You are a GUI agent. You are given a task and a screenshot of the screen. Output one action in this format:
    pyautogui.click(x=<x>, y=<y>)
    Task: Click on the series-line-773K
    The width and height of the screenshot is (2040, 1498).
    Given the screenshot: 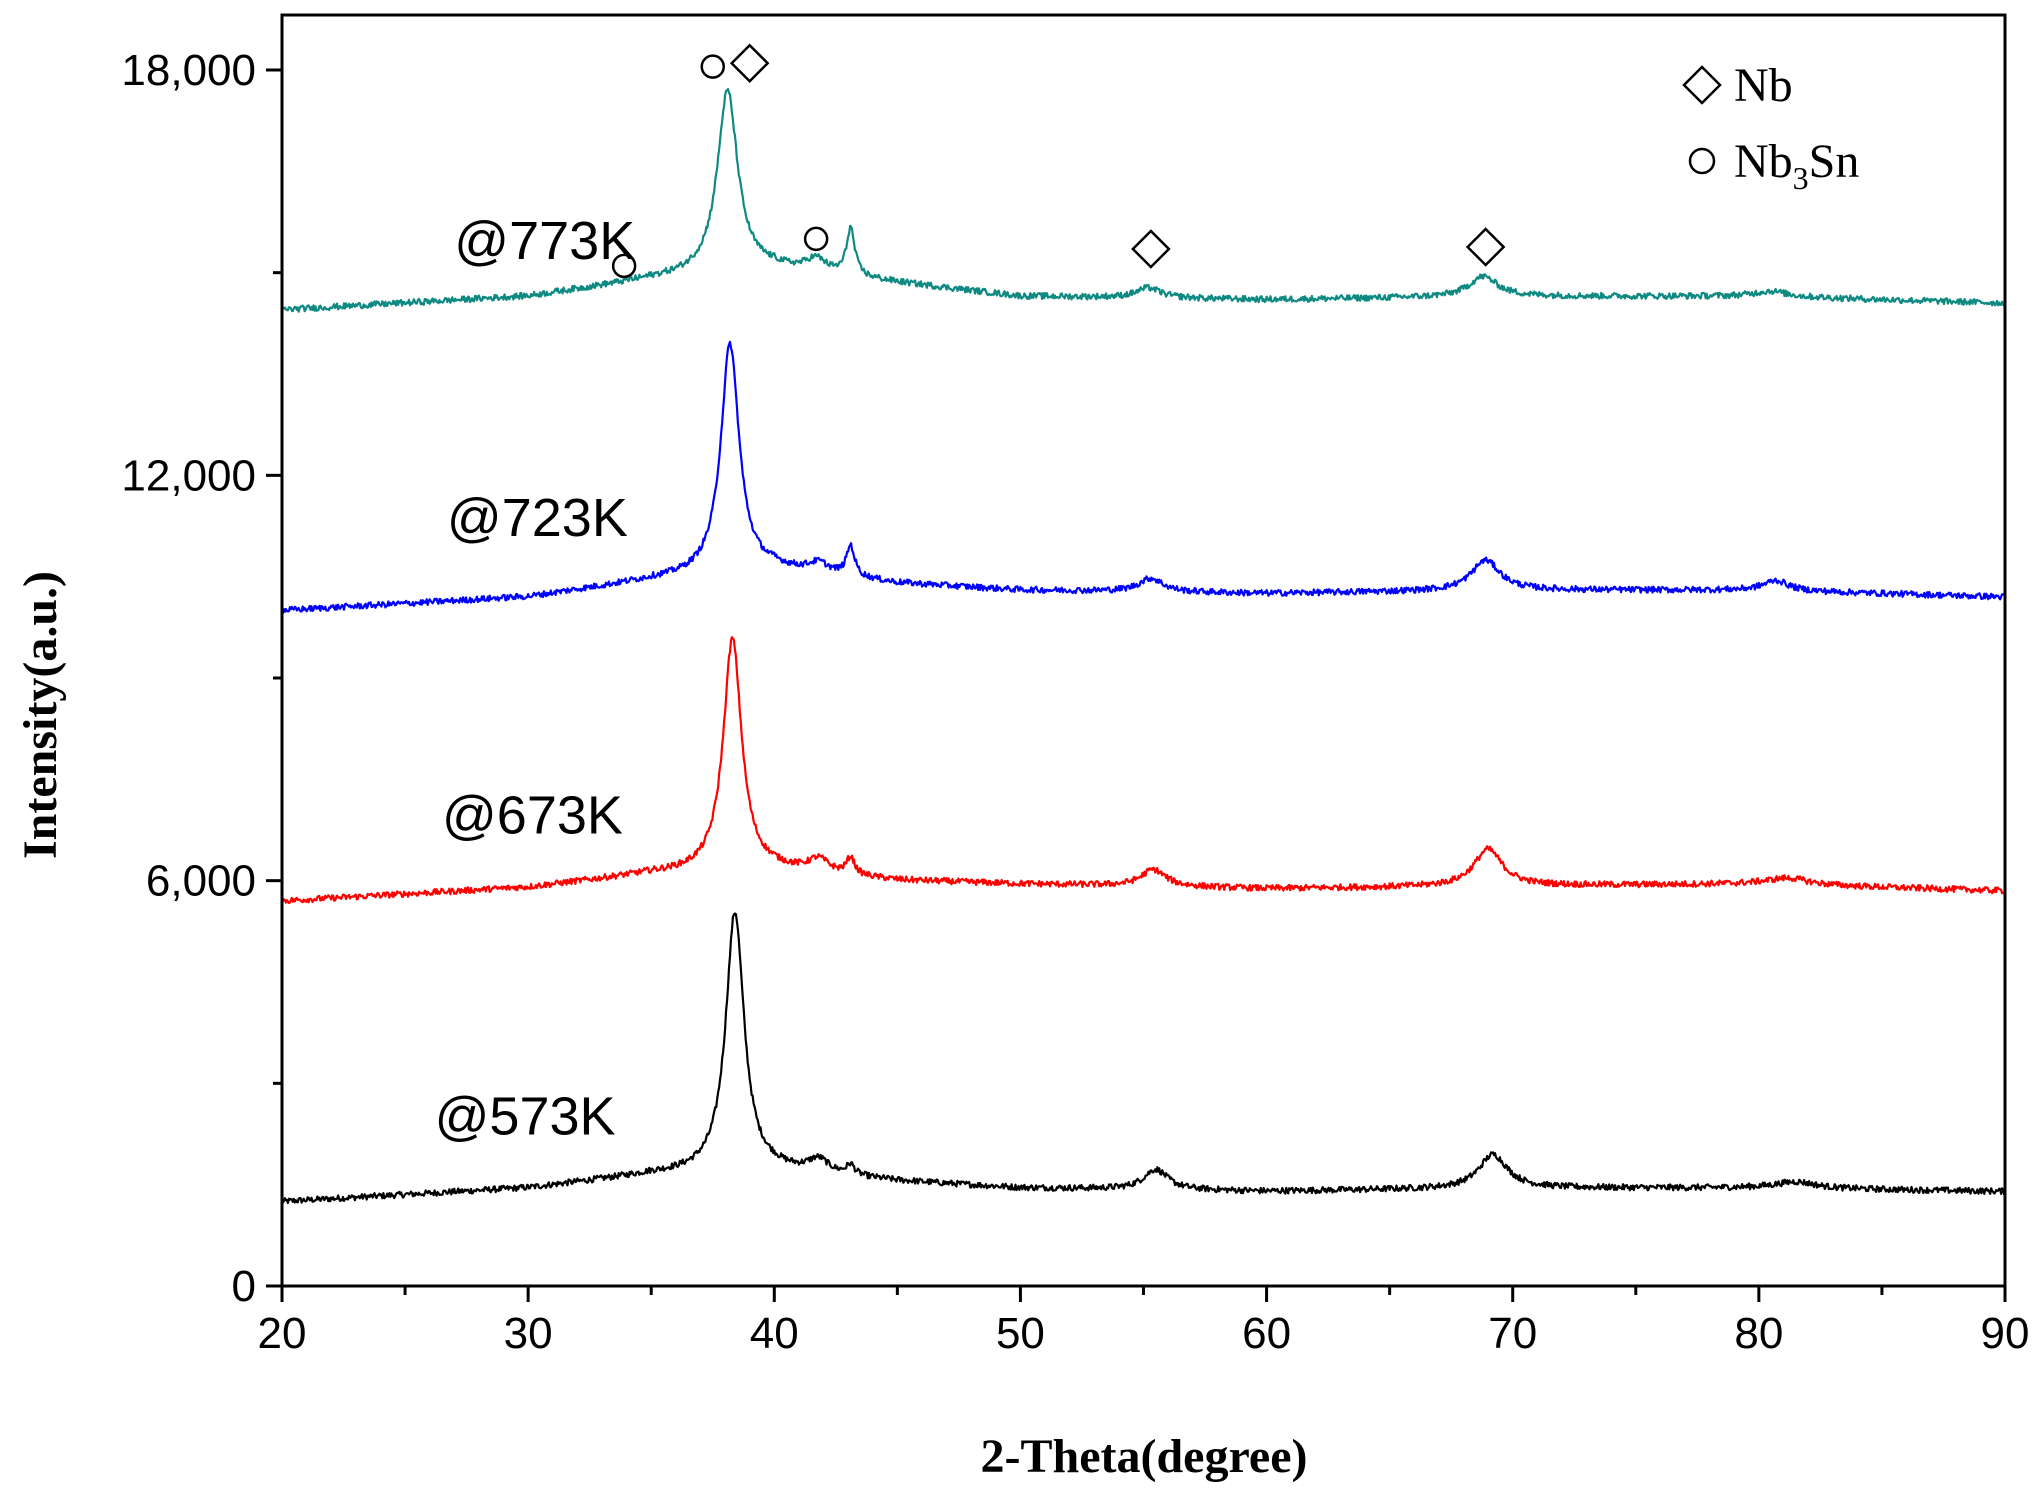 What is the action you would take?
    pyautogui.click(x=1143, y=200)
    